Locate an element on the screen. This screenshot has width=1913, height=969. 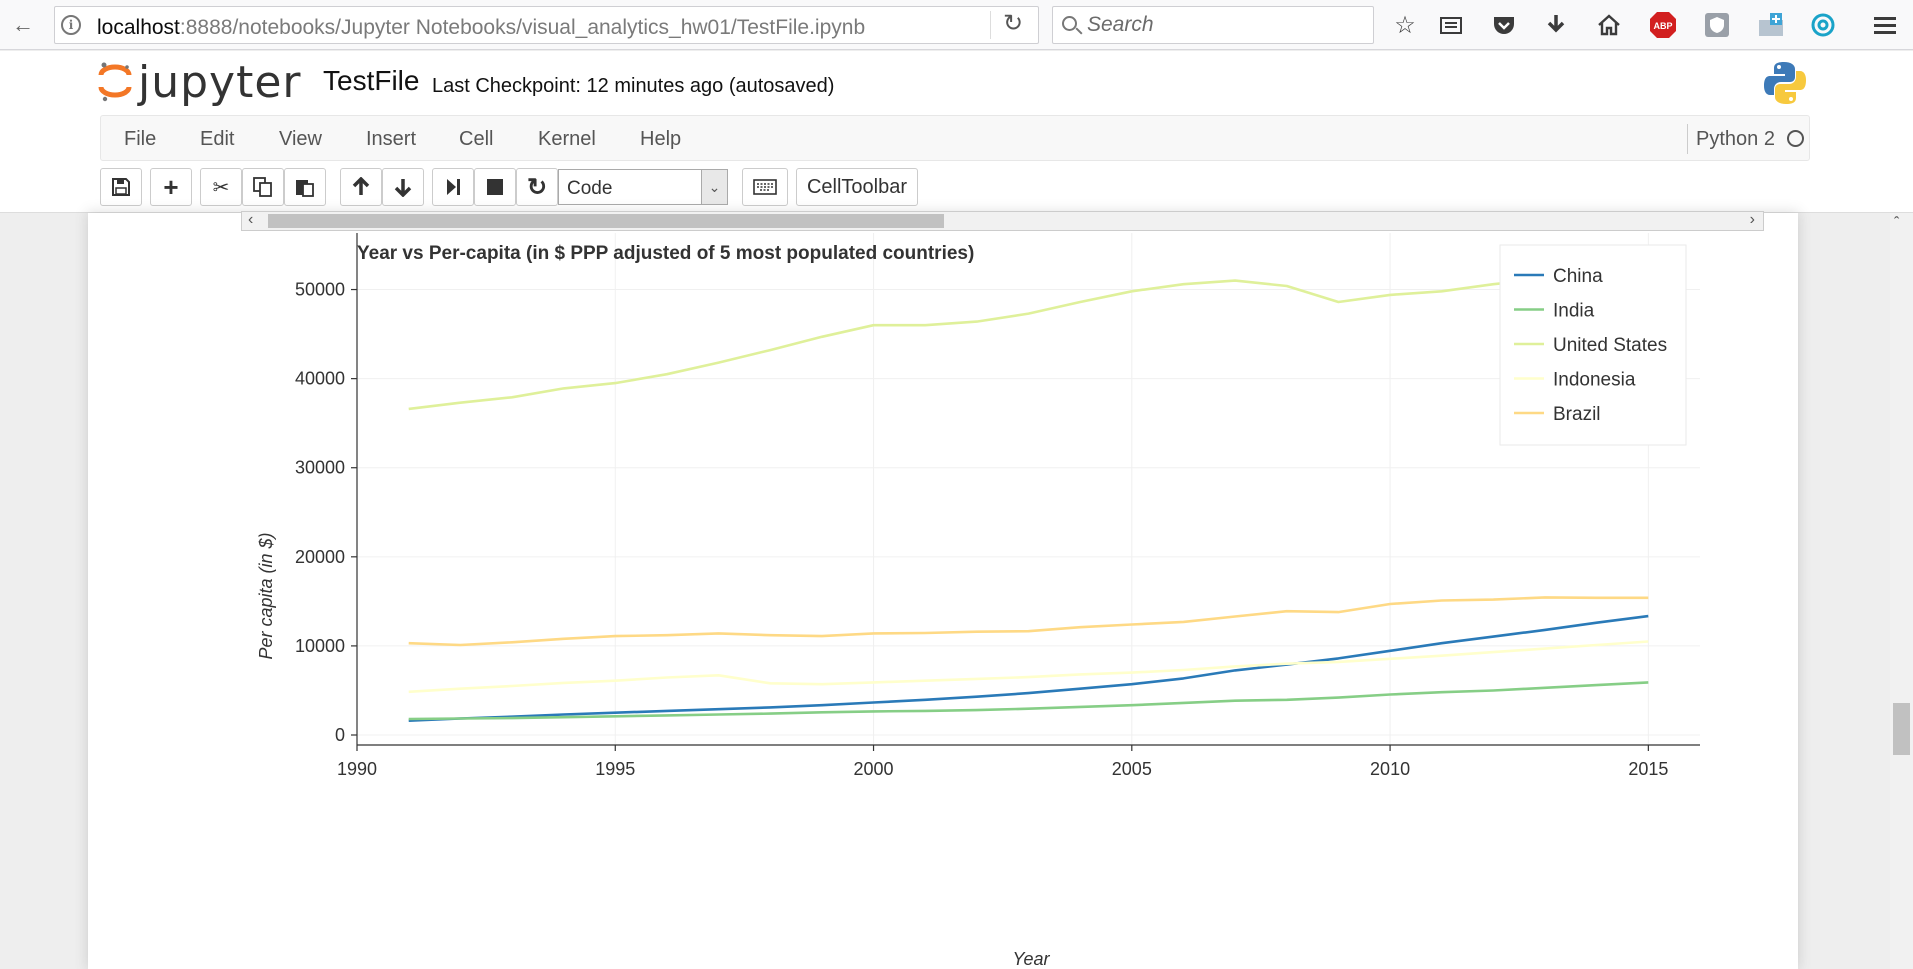
y-tick-label: 40000 is located at coordinates (320, 379).